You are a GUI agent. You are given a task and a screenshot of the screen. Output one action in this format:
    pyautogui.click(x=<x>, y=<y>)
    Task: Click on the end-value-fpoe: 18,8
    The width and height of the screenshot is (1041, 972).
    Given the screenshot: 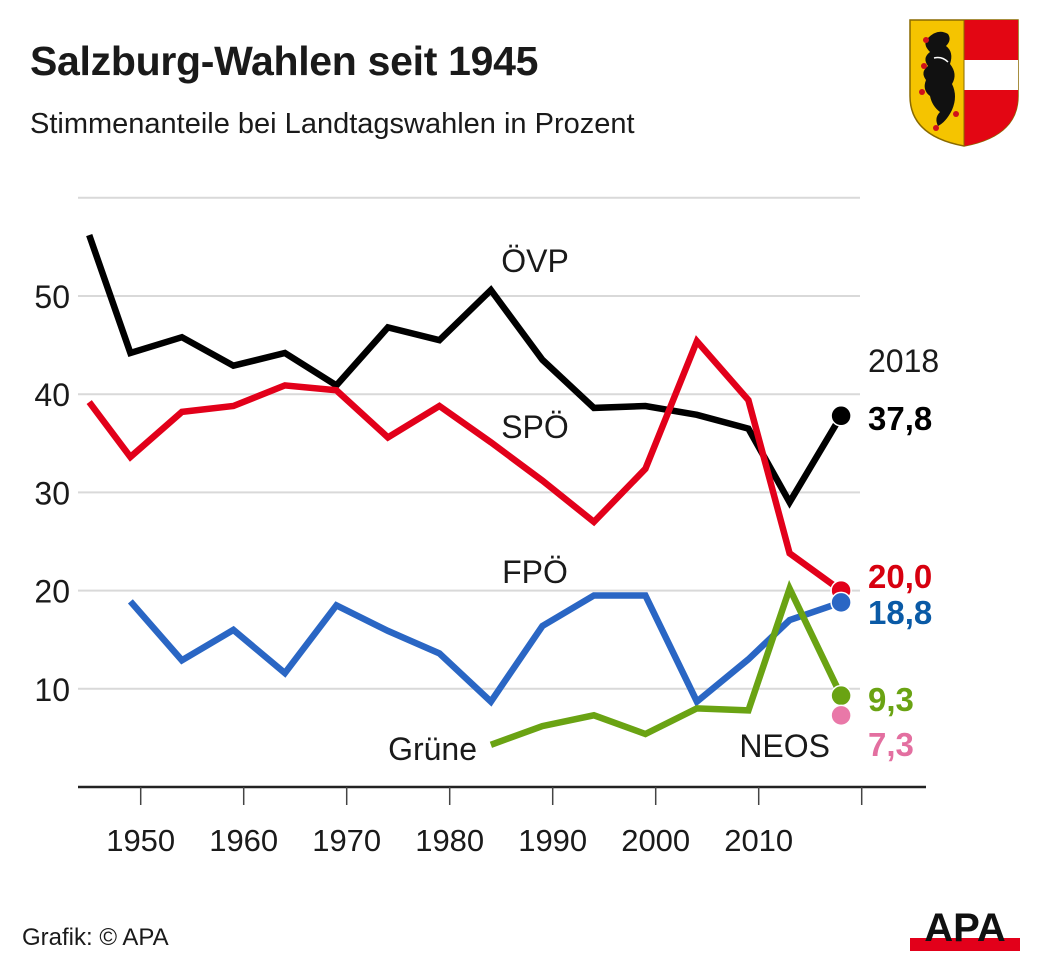 What is the action you would take?
    pyautogui.click(x=900, y=612)
    